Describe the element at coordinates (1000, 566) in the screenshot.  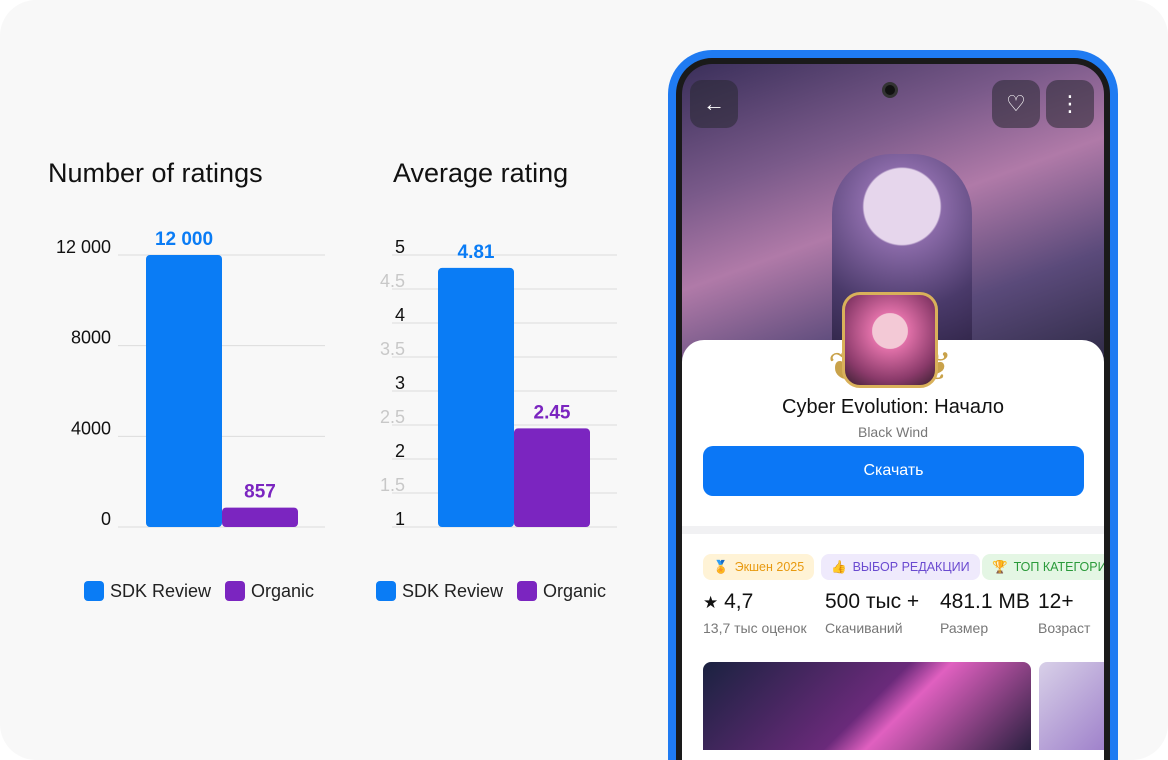
I see `trophy-icon: 🏆` at that location.